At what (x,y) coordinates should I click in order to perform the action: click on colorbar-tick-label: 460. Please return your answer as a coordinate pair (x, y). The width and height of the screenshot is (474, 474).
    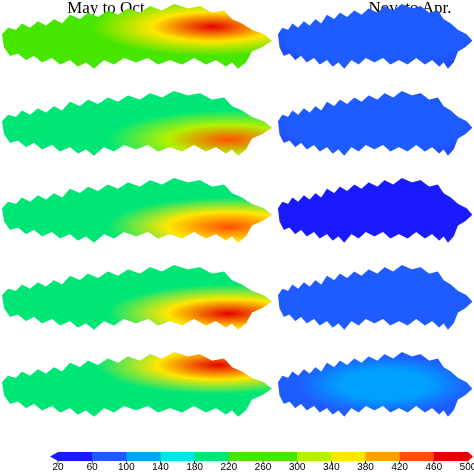
    Looking at the image, I should click on (433, 467).